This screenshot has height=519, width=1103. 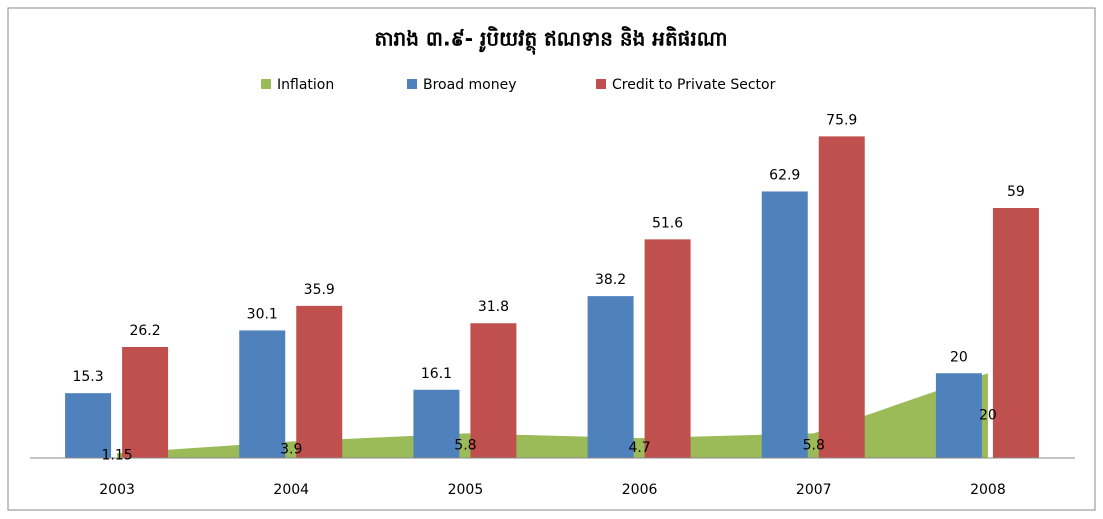 I want to click on data-label: 51.6, so click(x=667, y=223).